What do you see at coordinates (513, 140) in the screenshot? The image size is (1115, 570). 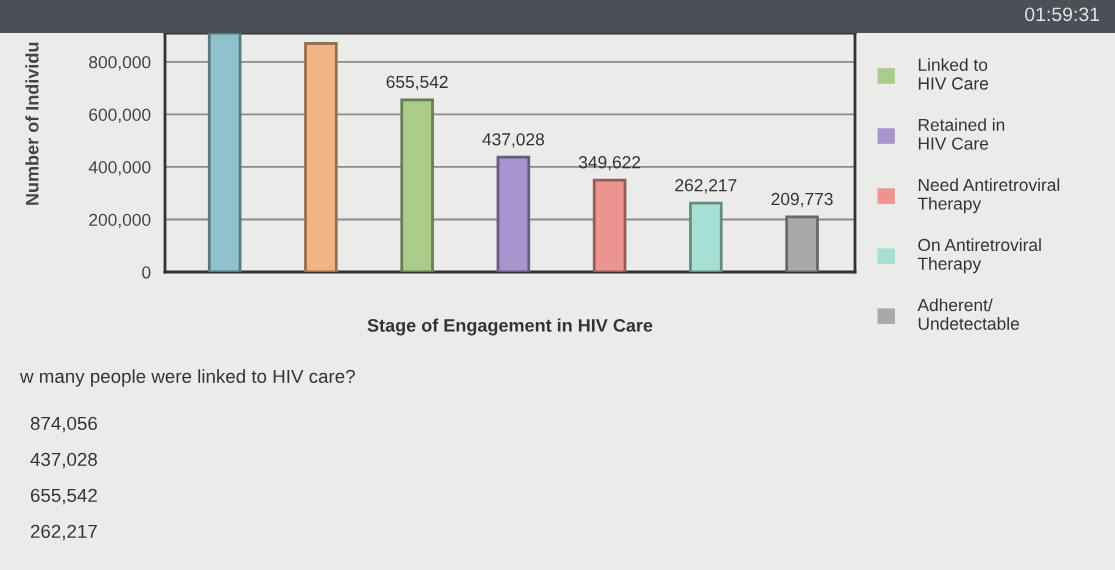 I see `data-label: 437,028` at bounding box center [513, 140].